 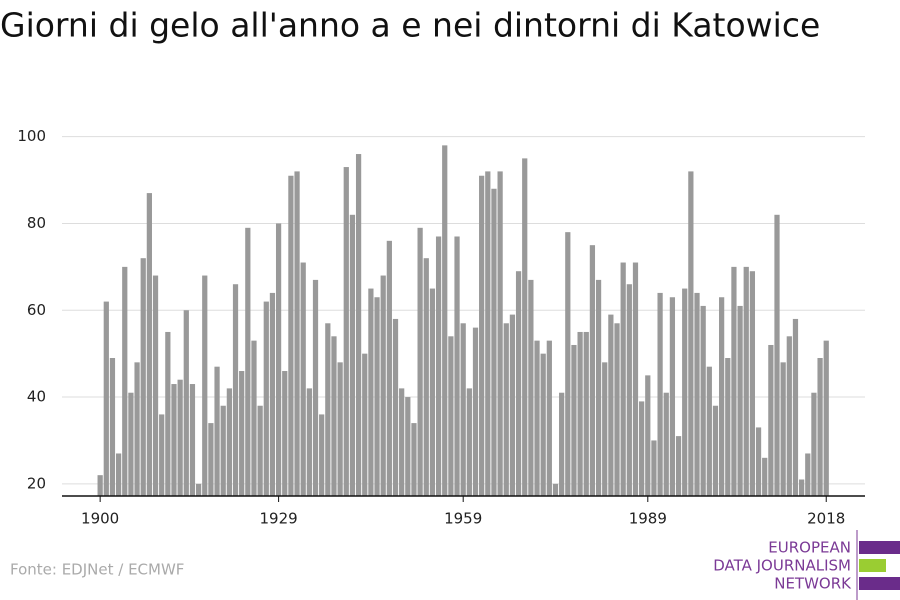 What do you see at coordinates (463, 519) in the screenshot?
I see `x-tick-label: 1959` at bounding box center [463, 519].